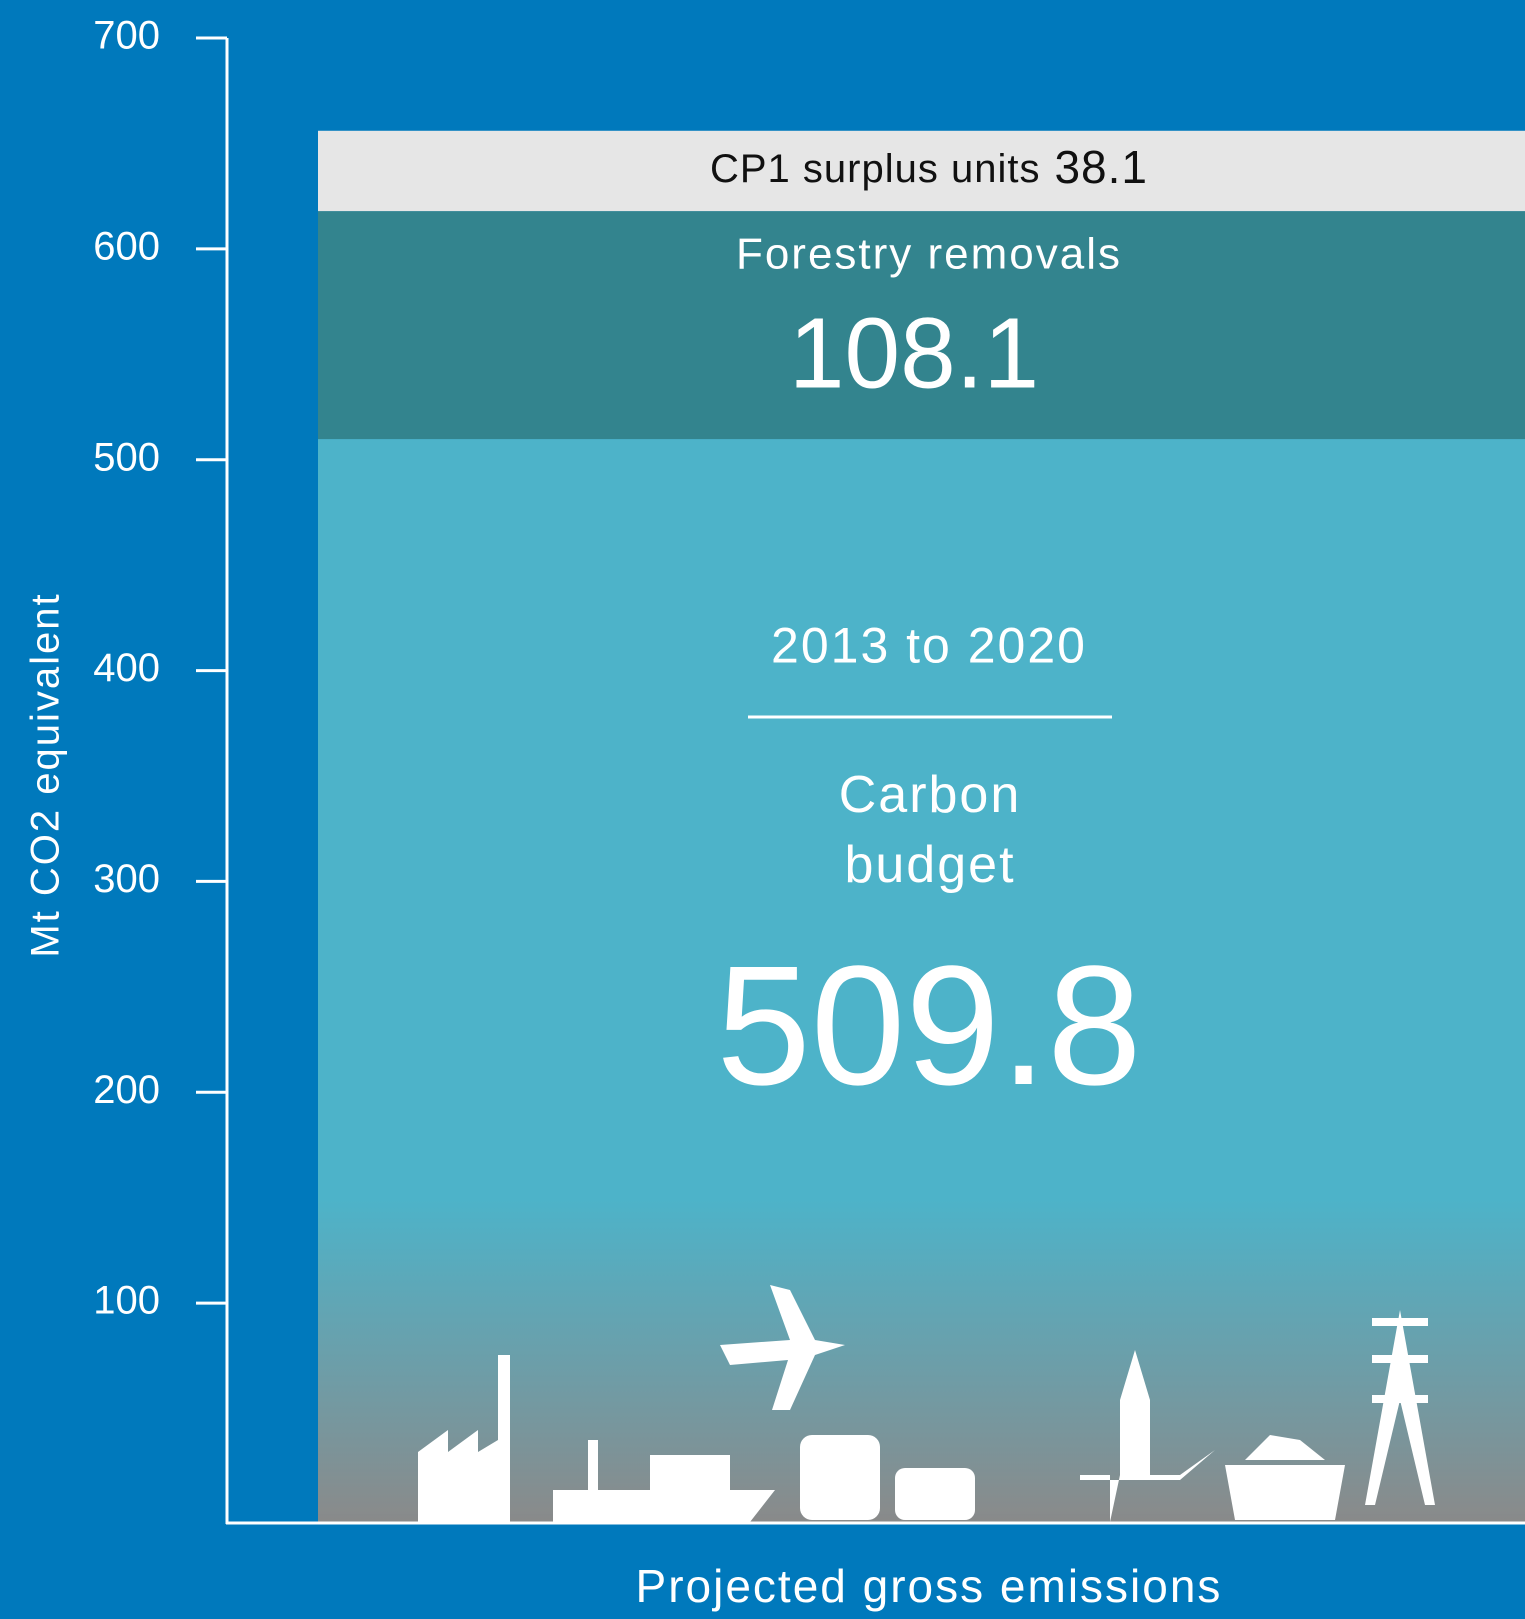 This screenshot has width=1525, height=1619. What do you see at coordinates (126, 1090) in the screenshot?
I see `y-tick-label: 200` at bounding box center [126, 1090].